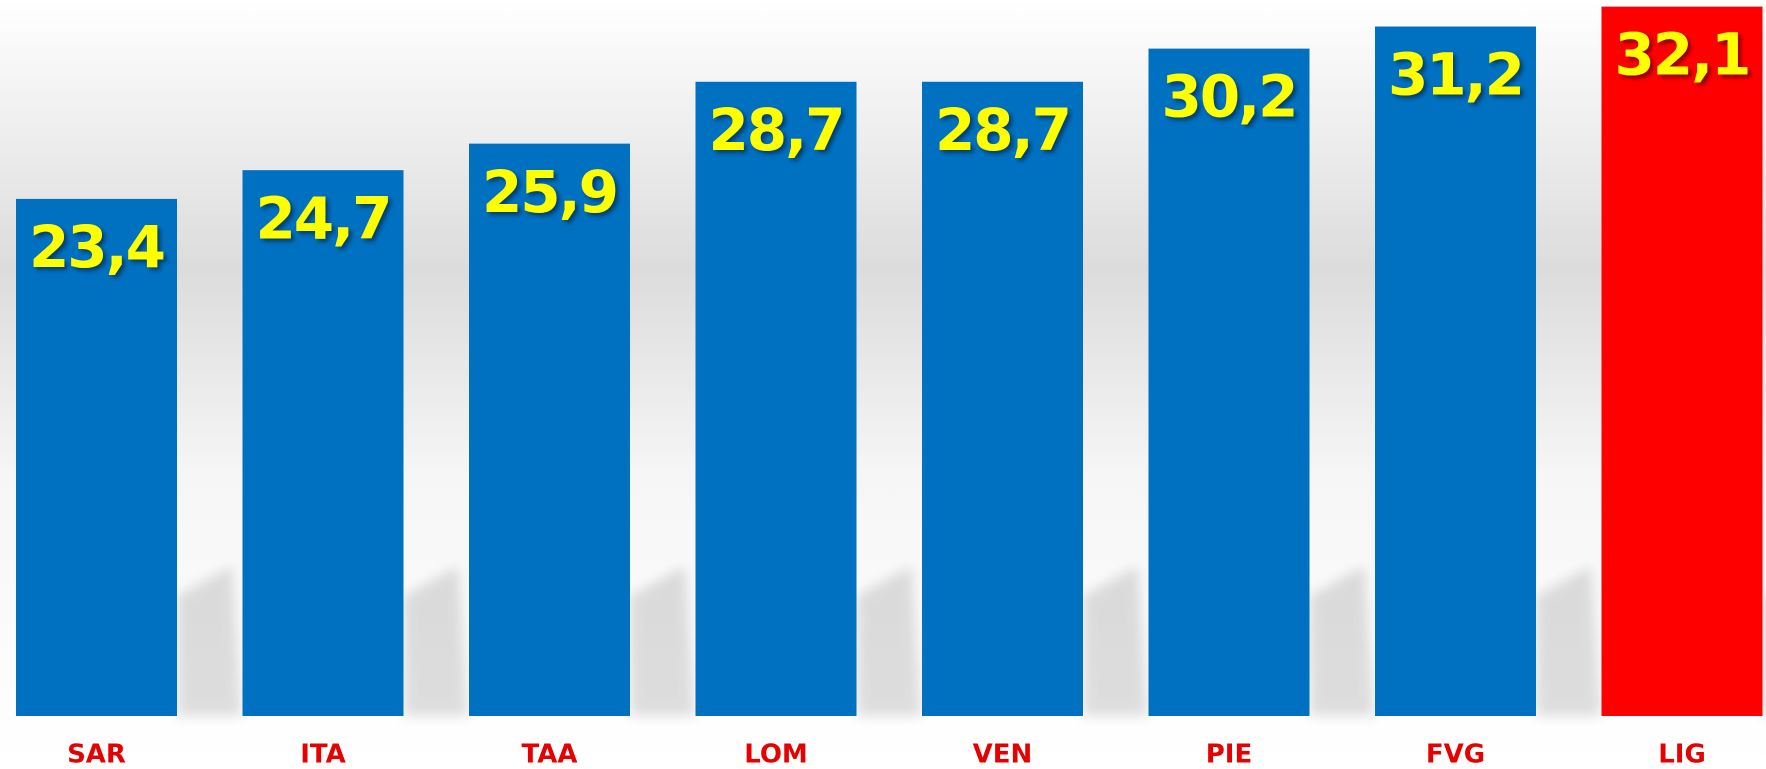 The image size is (1766, 769). I want to click on x-tick-label: PIE, so click(1229, 754).